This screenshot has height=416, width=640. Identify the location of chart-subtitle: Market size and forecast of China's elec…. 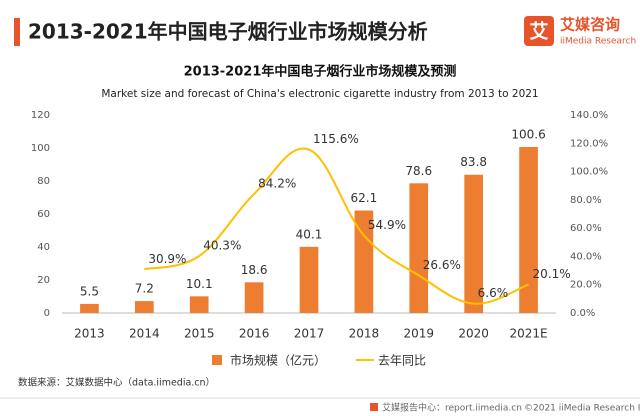
(319, 94).